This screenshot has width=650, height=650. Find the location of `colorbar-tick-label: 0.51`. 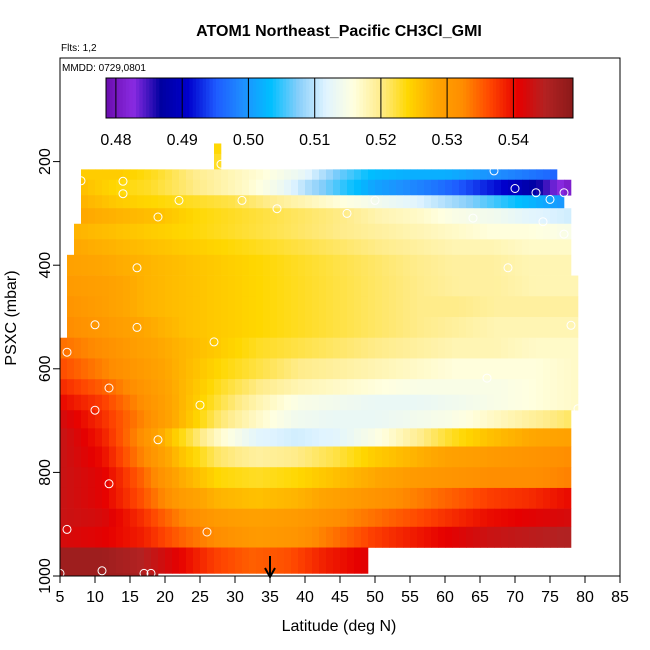

colorbar-tick-label: 0.51 is located at coordinates (314, 140).